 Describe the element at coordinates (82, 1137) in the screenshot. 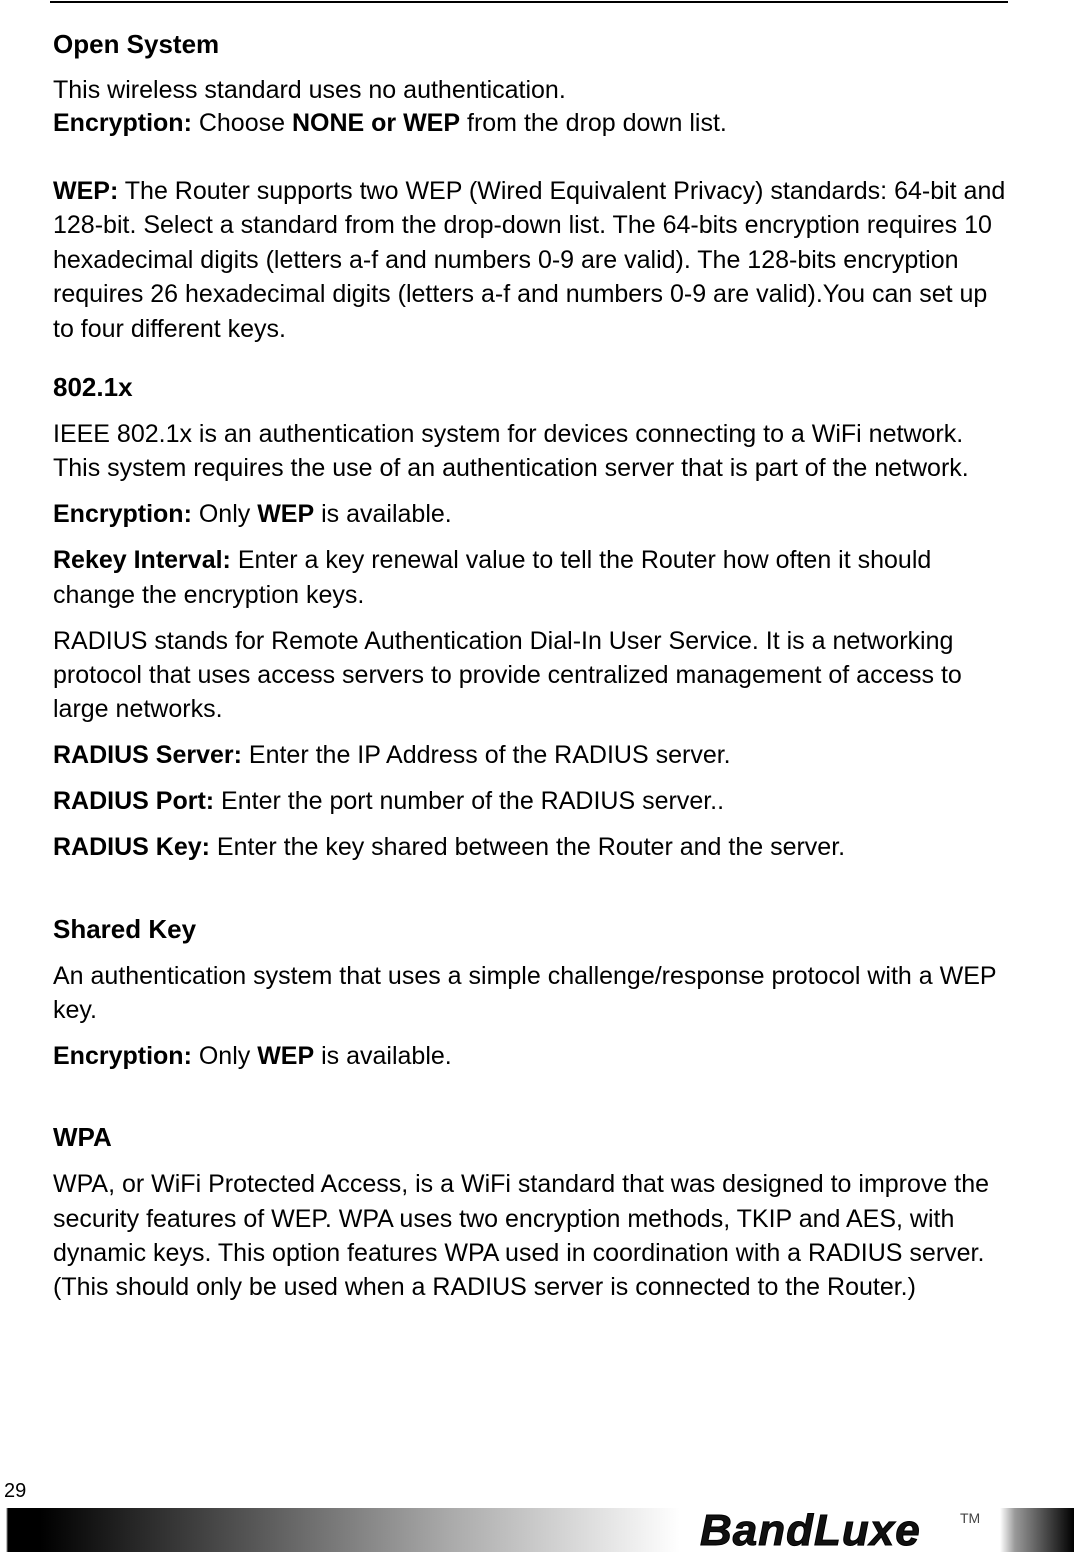

I see `section-heading: WPA` at that location.